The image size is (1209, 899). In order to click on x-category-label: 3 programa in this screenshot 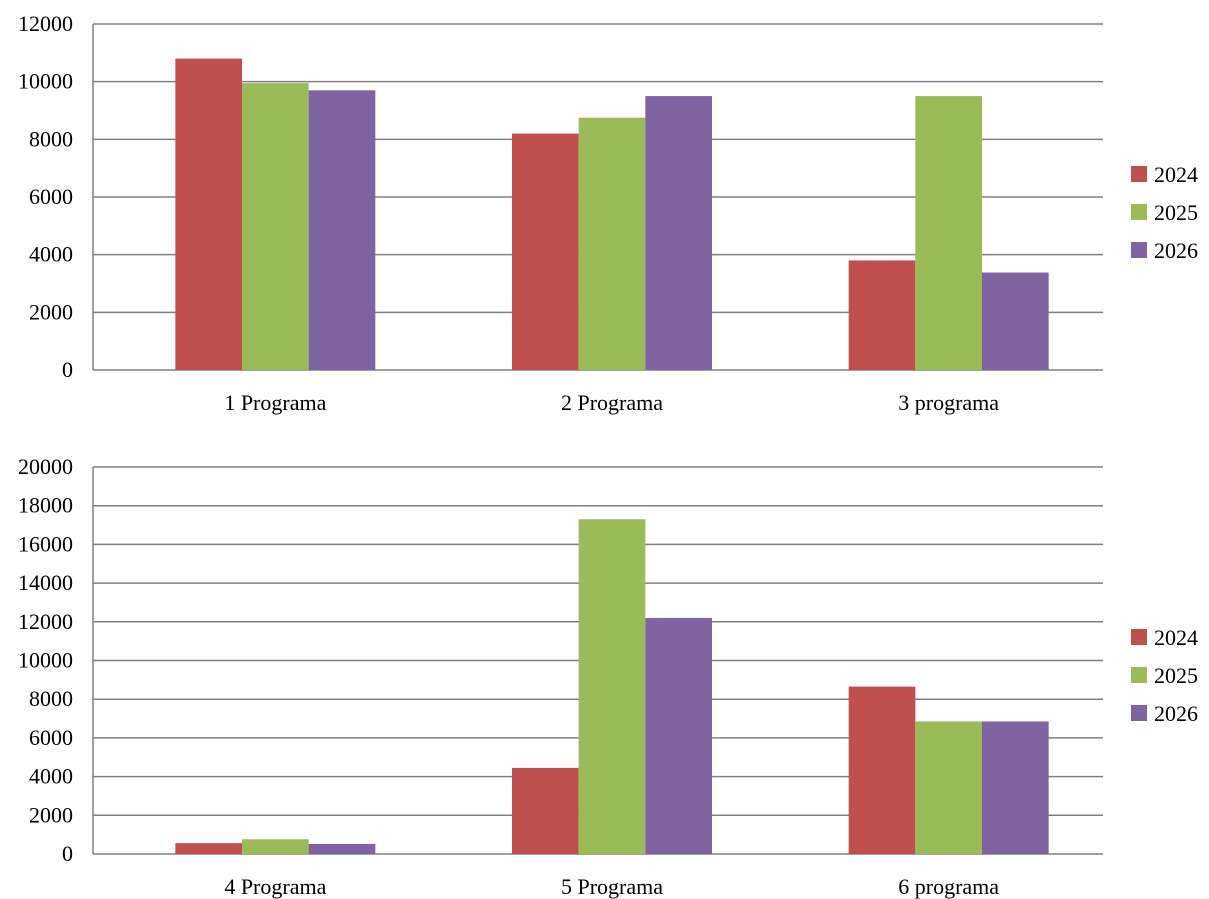, I will do `click(948, 402)`.